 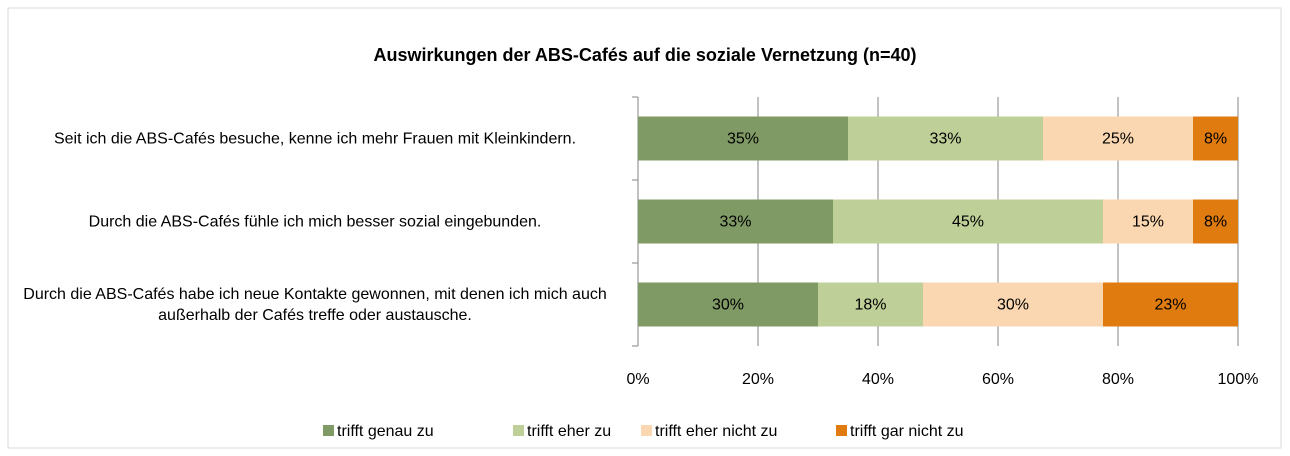 I want to click on x-tick-label: 0%, so click(x=637, y=379).